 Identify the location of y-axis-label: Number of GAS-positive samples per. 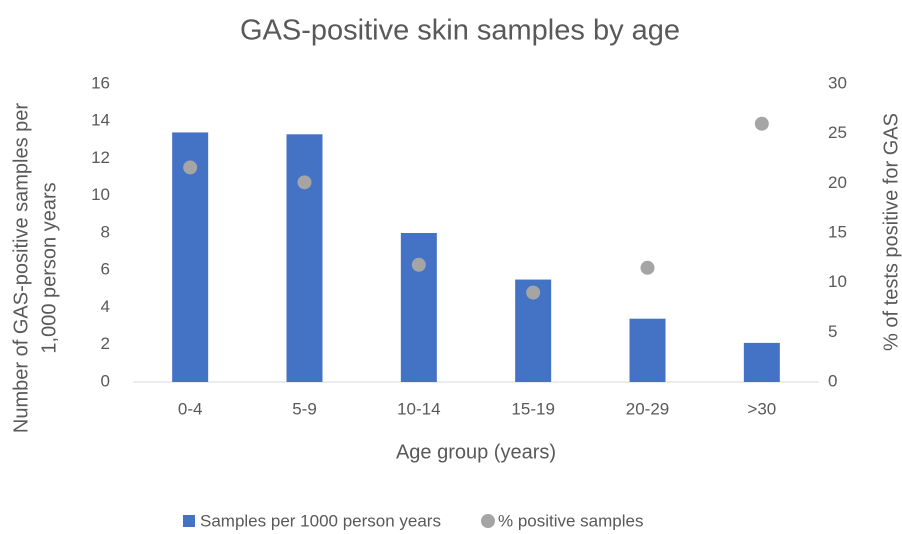
(21, 268).